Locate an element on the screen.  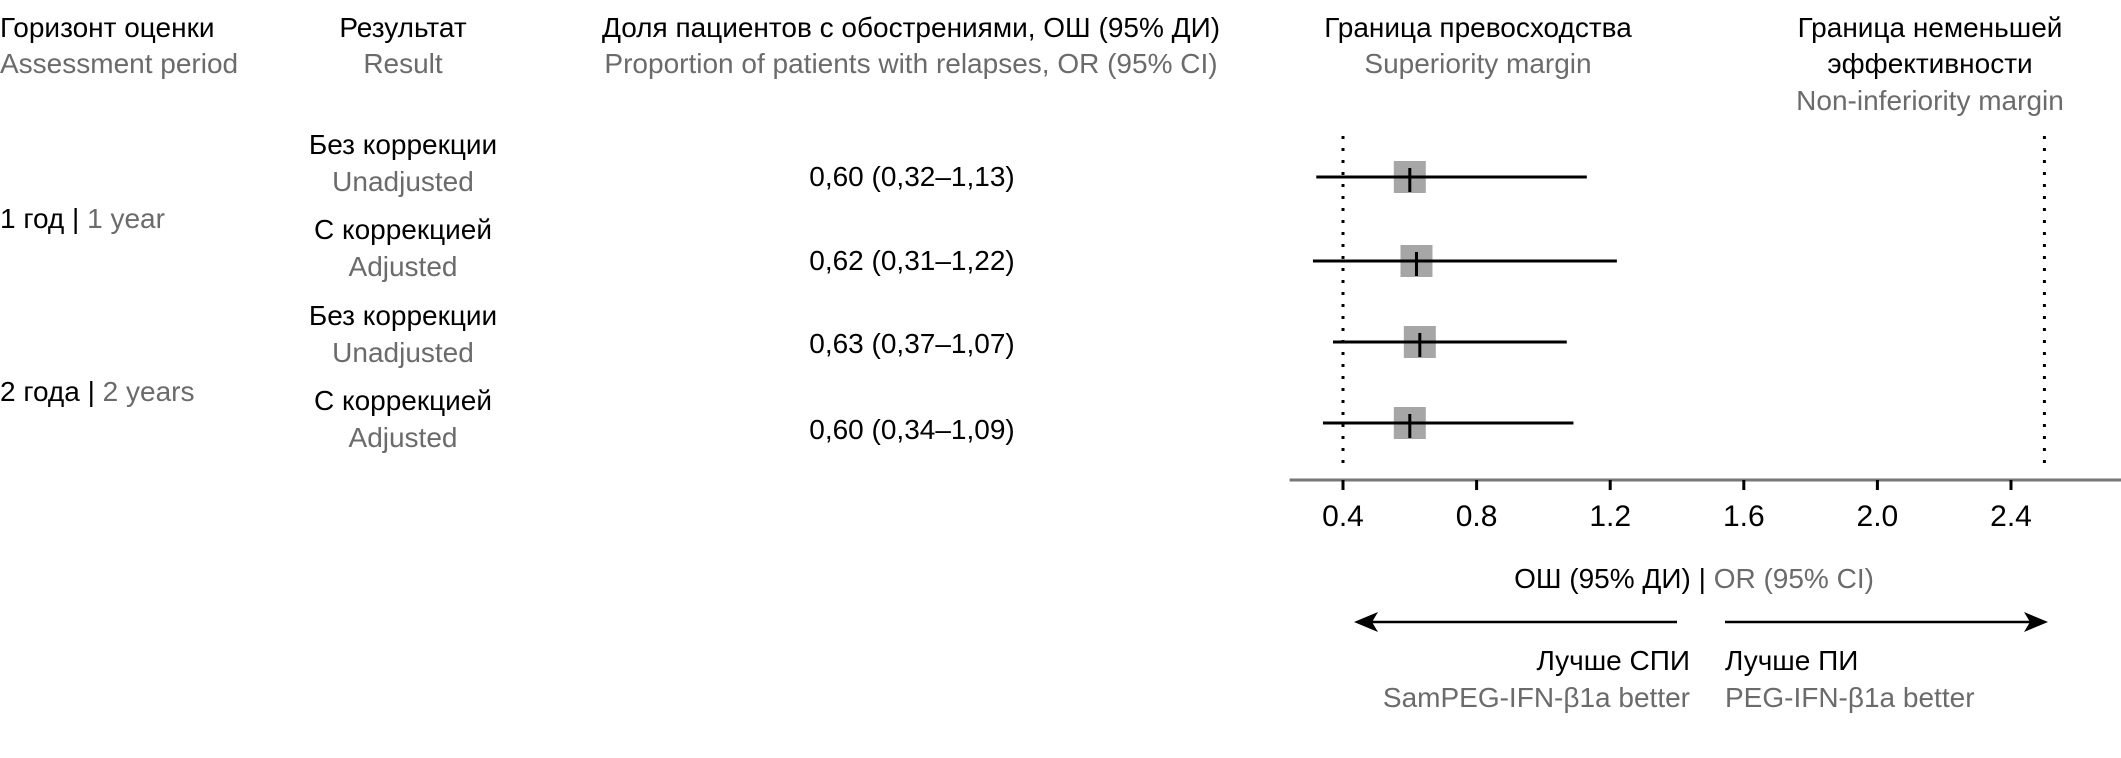
header-result-en: Result is located at coordinates (403, 63).